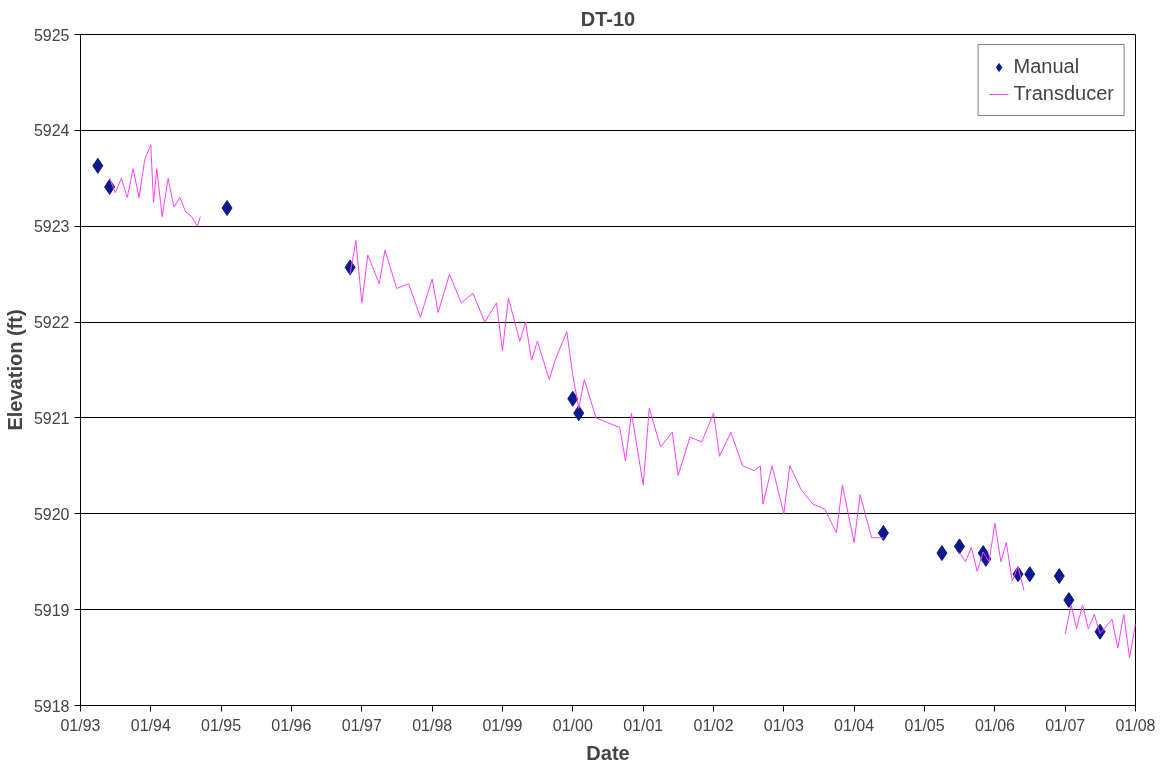 This screenshot has width=1170, height=771. I want to click on x-tick-label: 01/03, so click(783, 725).